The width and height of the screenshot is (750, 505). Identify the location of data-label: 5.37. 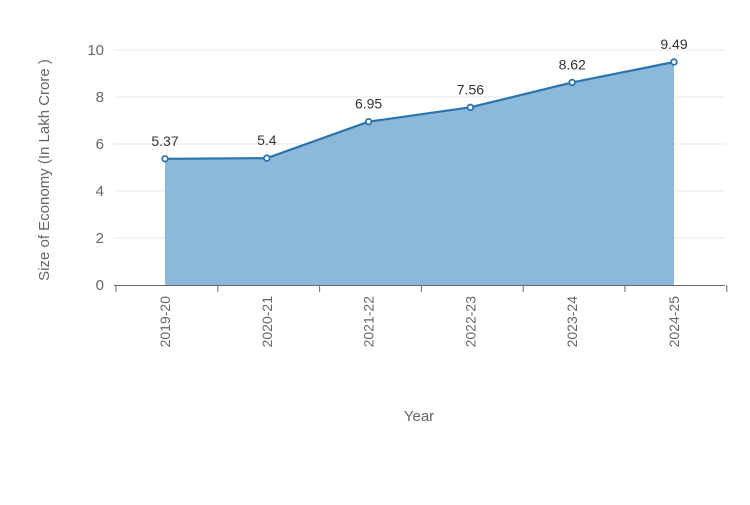
(164, 141).